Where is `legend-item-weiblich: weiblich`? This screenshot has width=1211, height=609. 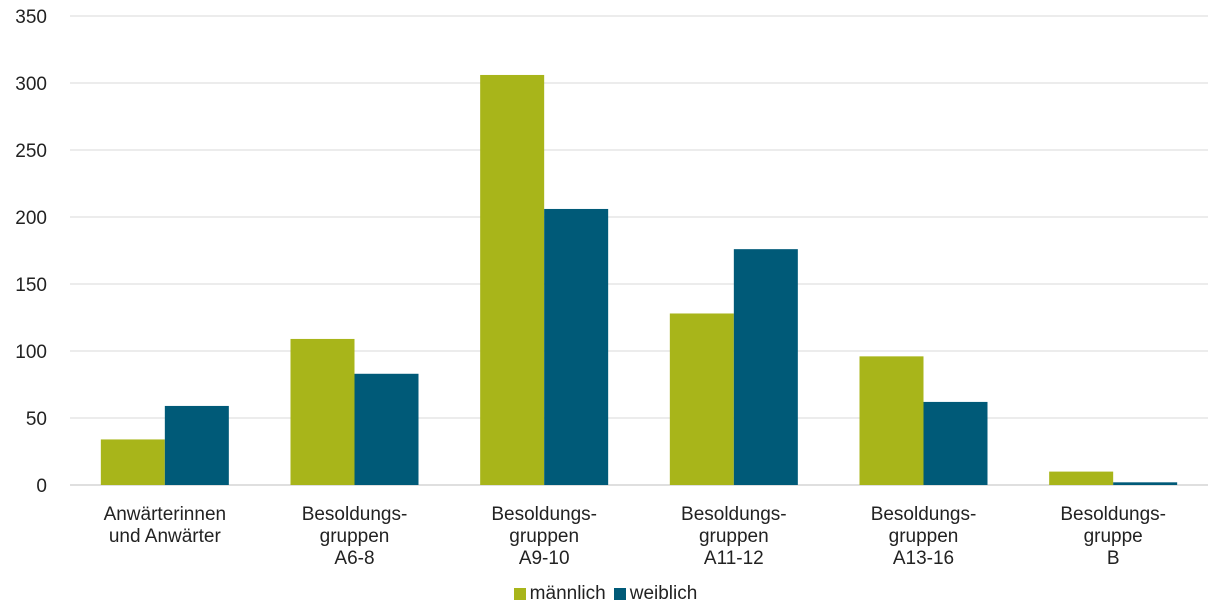 legend-item-weiblich: weiblich is located at coordinates (655, 594).